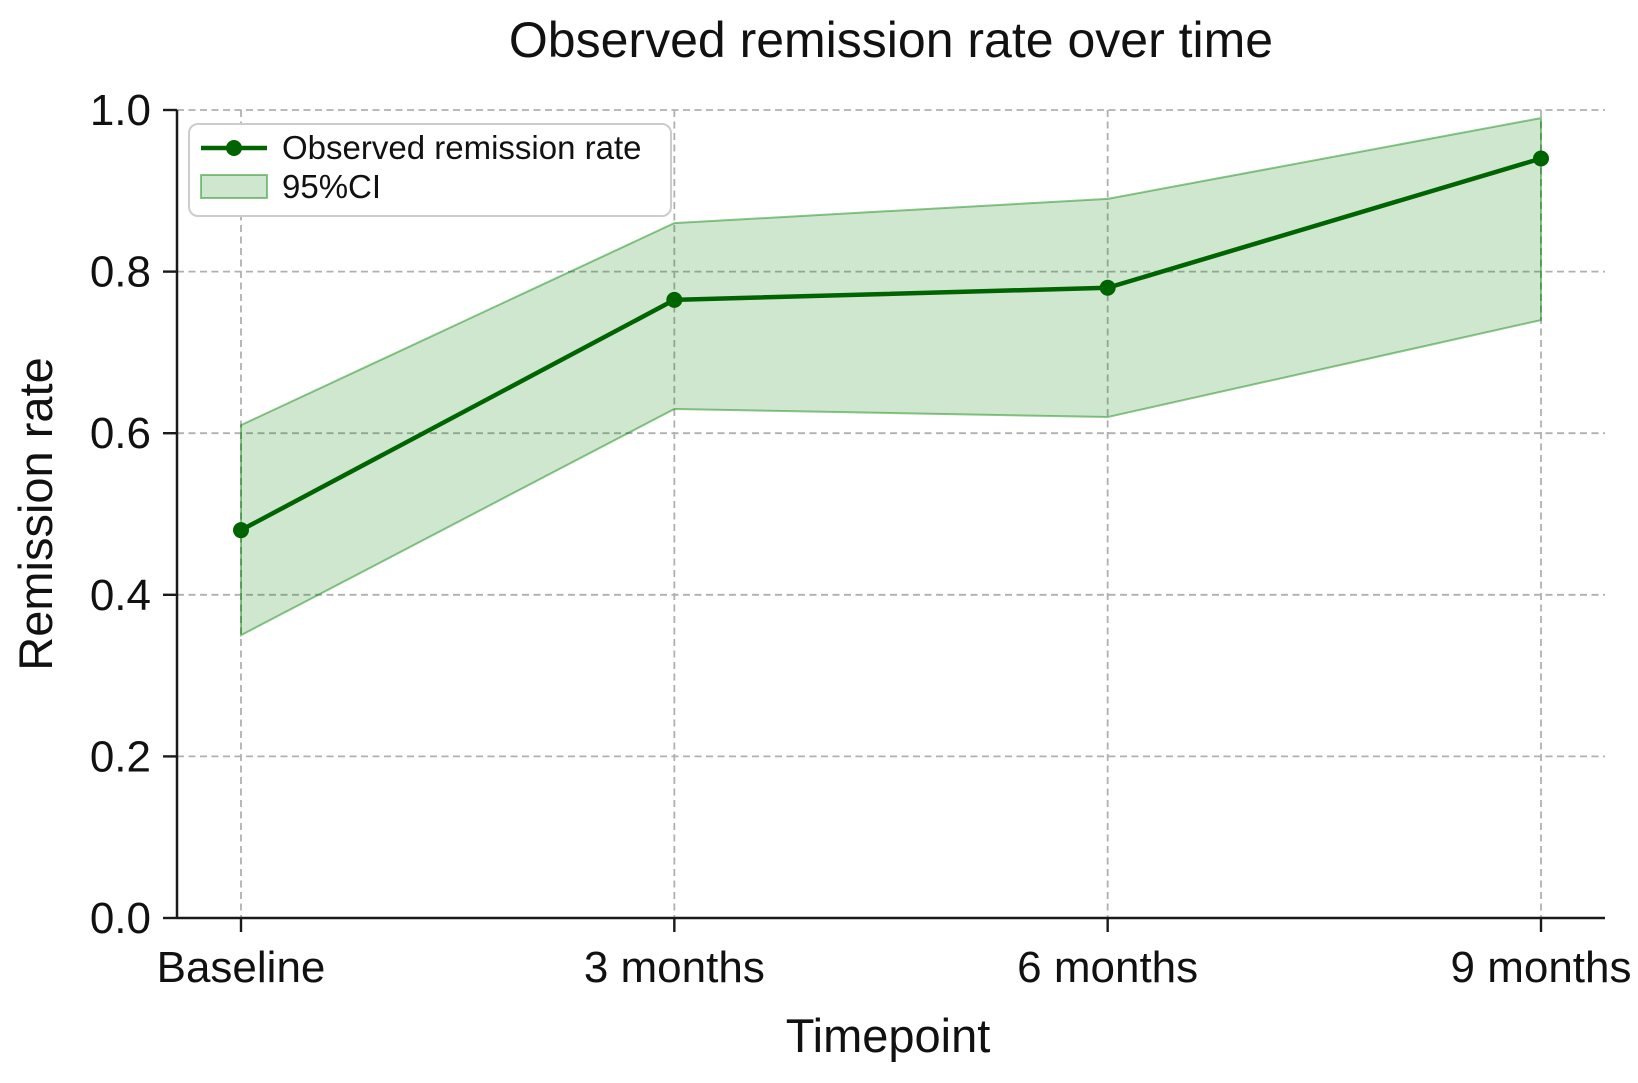 The image size is (1638, 1083). I want to click on legend: Observed remission rate 95%CI, so click(430, 170).